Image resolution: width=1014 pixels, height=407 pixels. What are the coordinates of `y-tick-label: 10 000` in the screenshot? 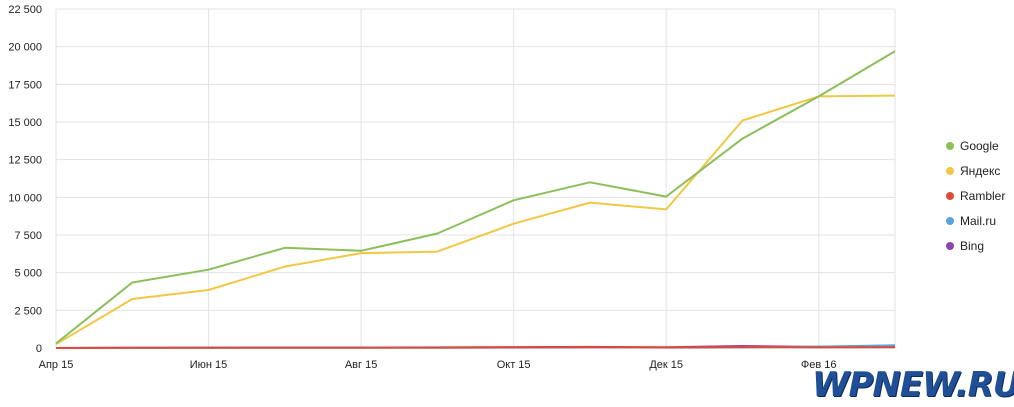 It's located at (25, 198).